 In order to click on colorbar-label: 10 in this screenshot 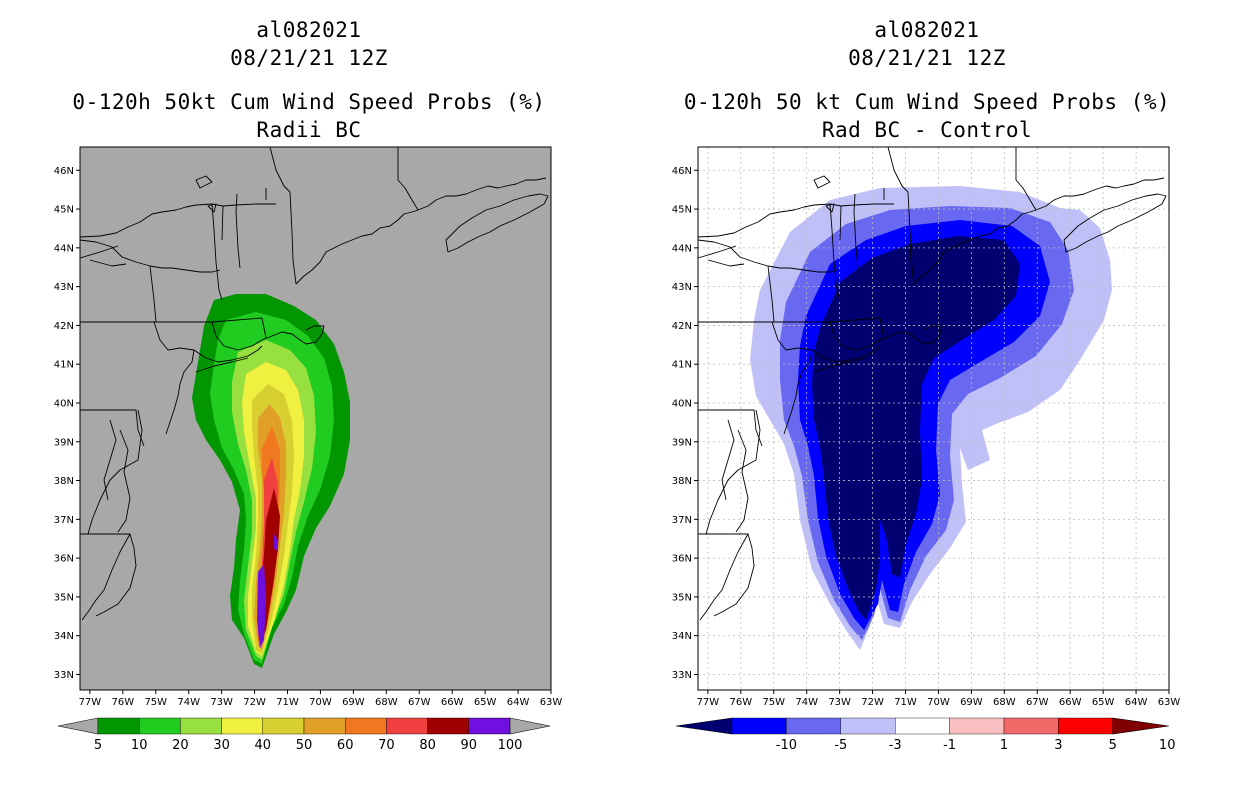, I will do `click(1167, 745)`.